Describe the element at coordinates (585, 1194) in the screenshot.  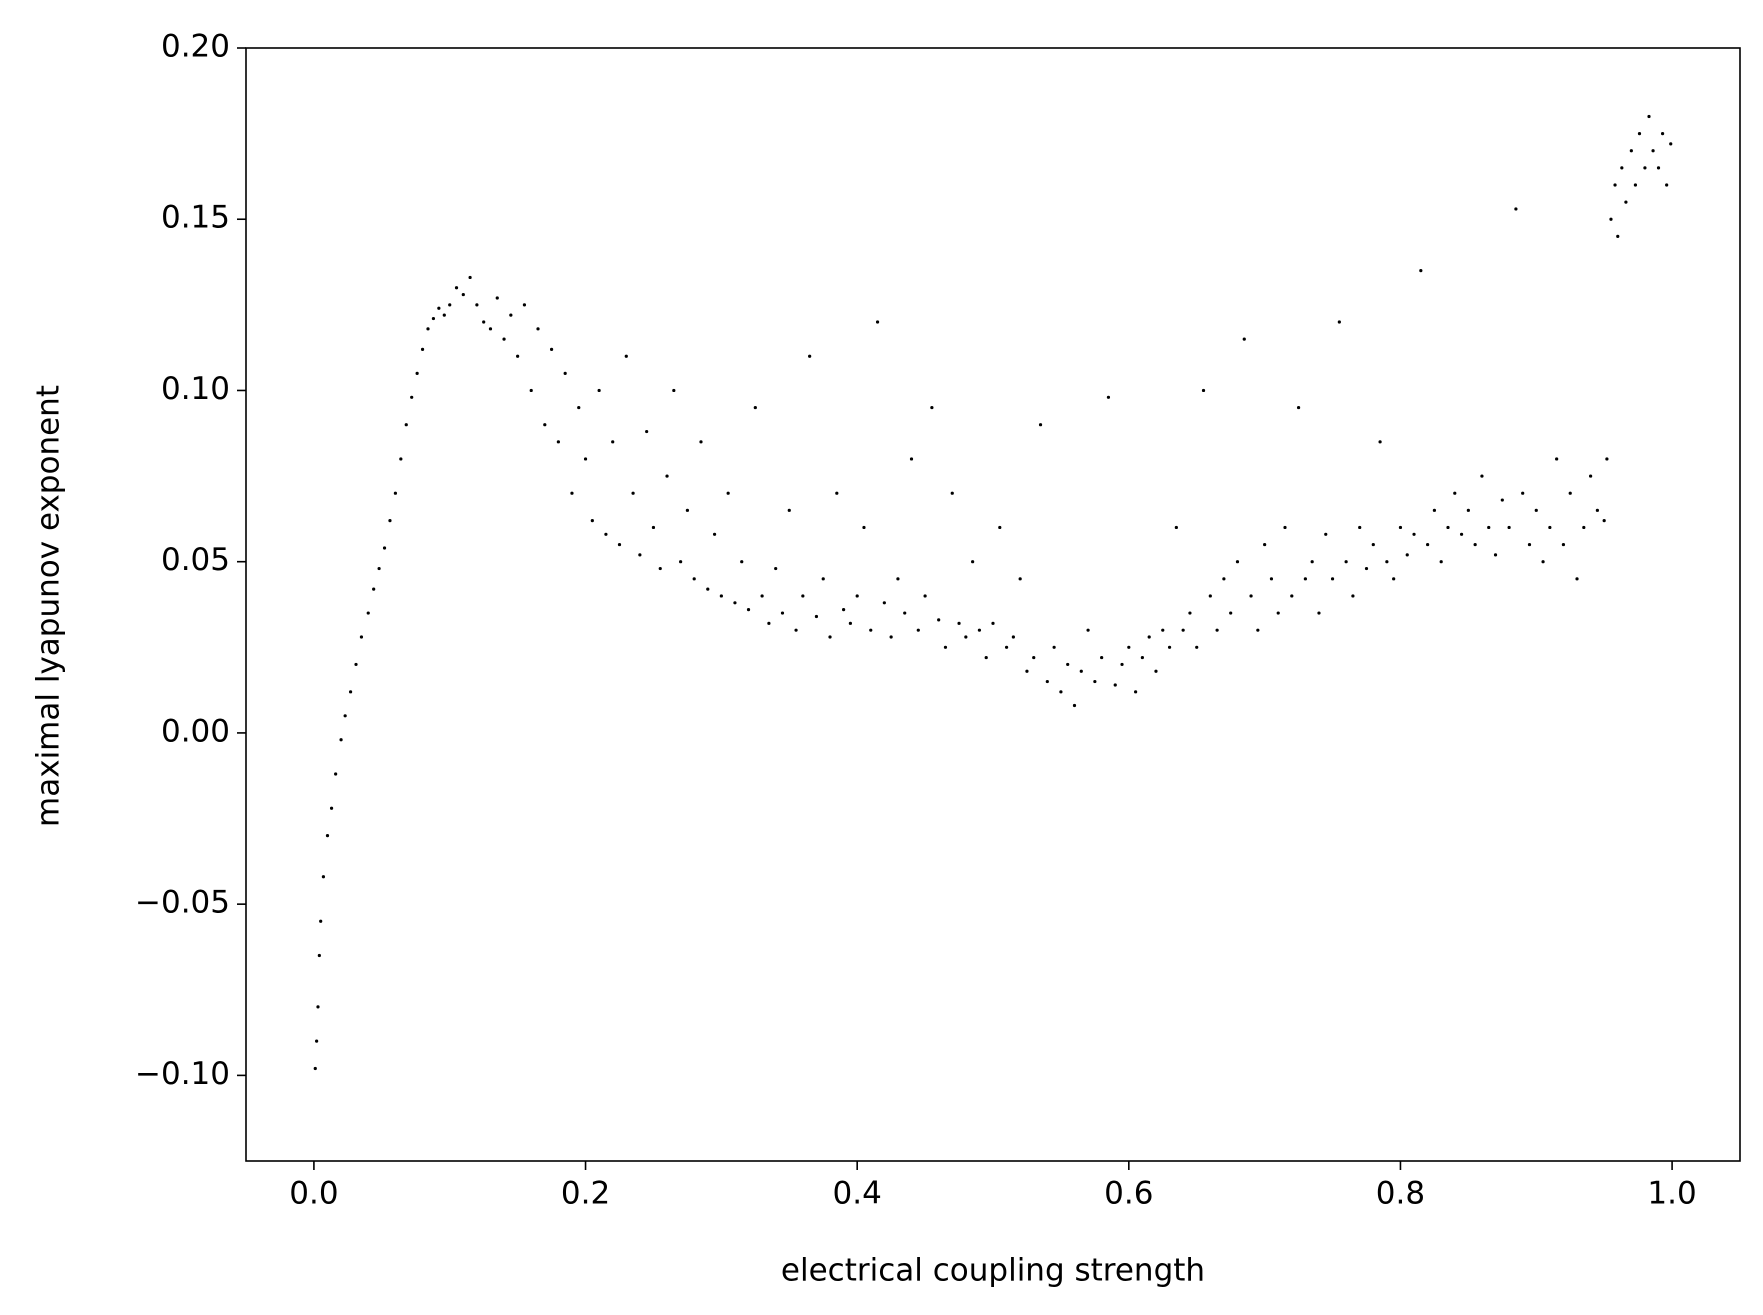
I see `x-tick-label: 0.2` at that location.